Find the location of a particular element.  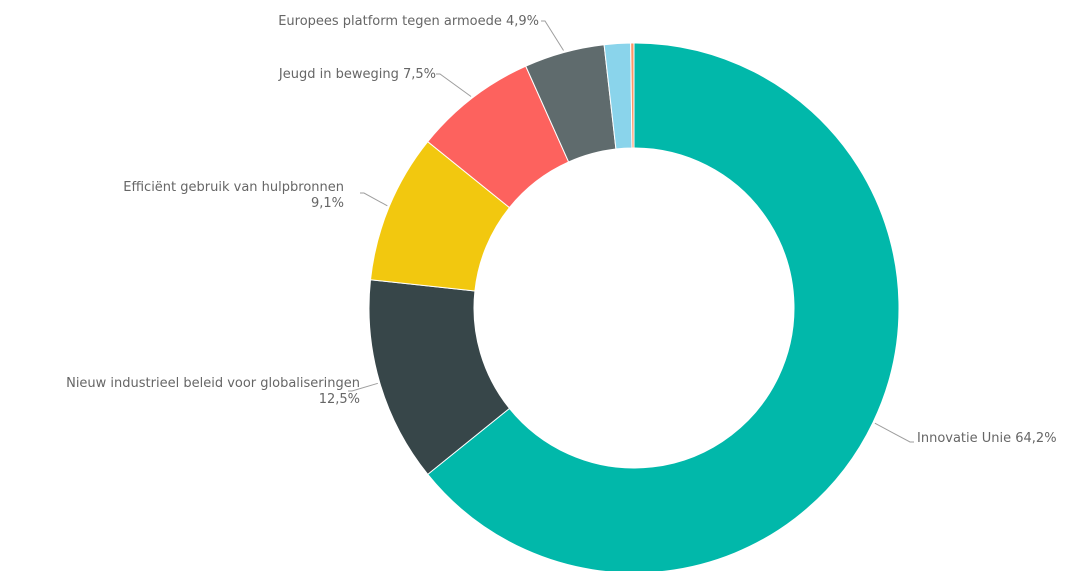

slice-value-label-3: 9,1% is located at coordinates (327, 203).